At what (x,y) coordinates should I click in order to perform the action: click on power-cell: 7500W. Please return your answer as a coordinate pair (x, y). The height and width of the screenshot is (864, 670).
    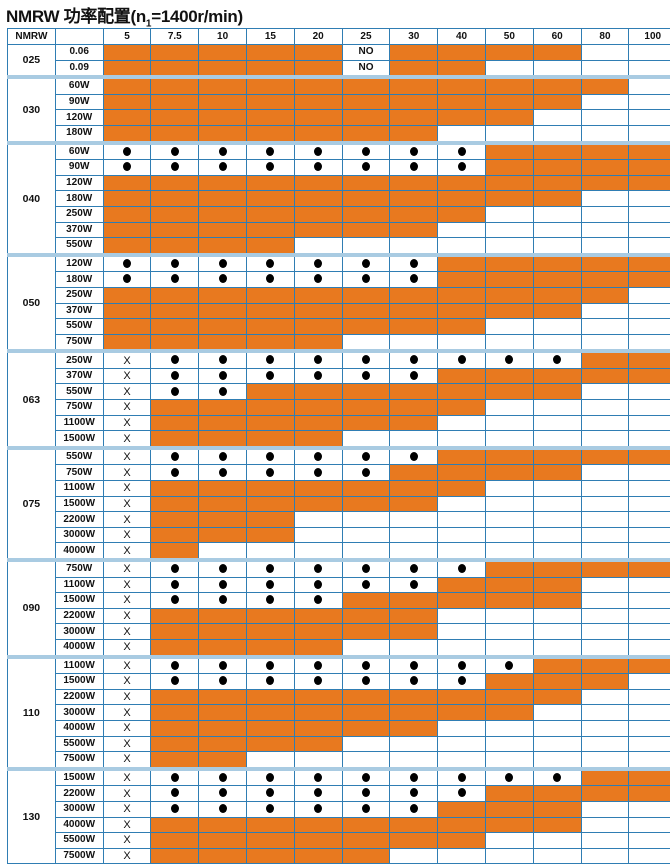
    Looking at the image, I should click on (79, 856).